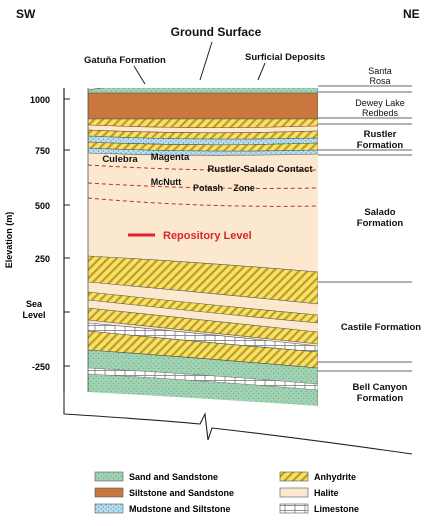  What do you see at coordinates (381, 327) in the screenshot?
I see `castile-label: Castile Formation` at bounding box center [381, 327].